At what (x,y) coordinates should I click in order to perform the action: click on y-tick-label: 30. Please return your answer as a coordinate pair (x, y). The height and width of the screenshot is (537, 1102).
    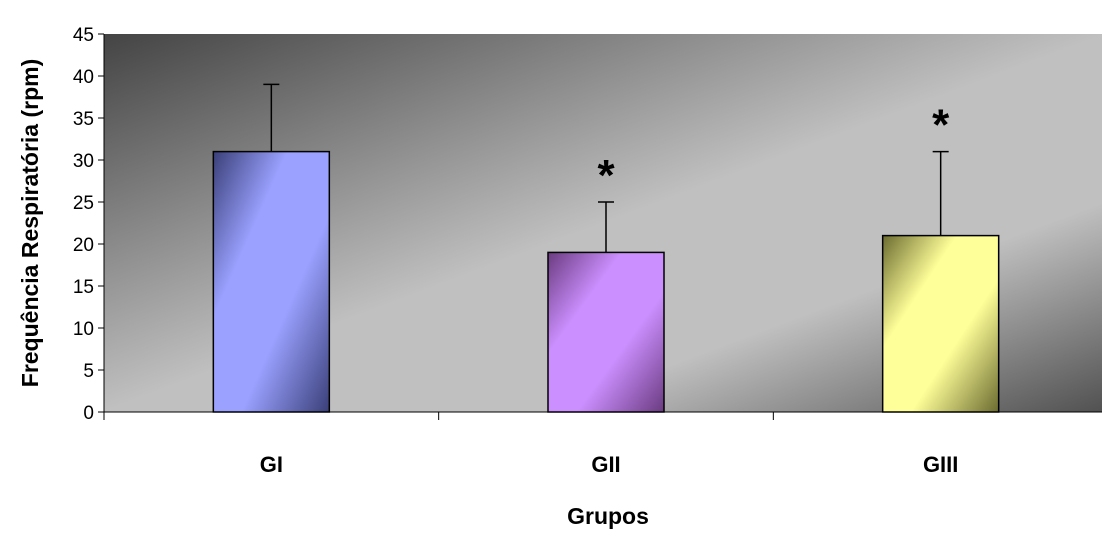
    Looking at the image, I should click on (83, 161).